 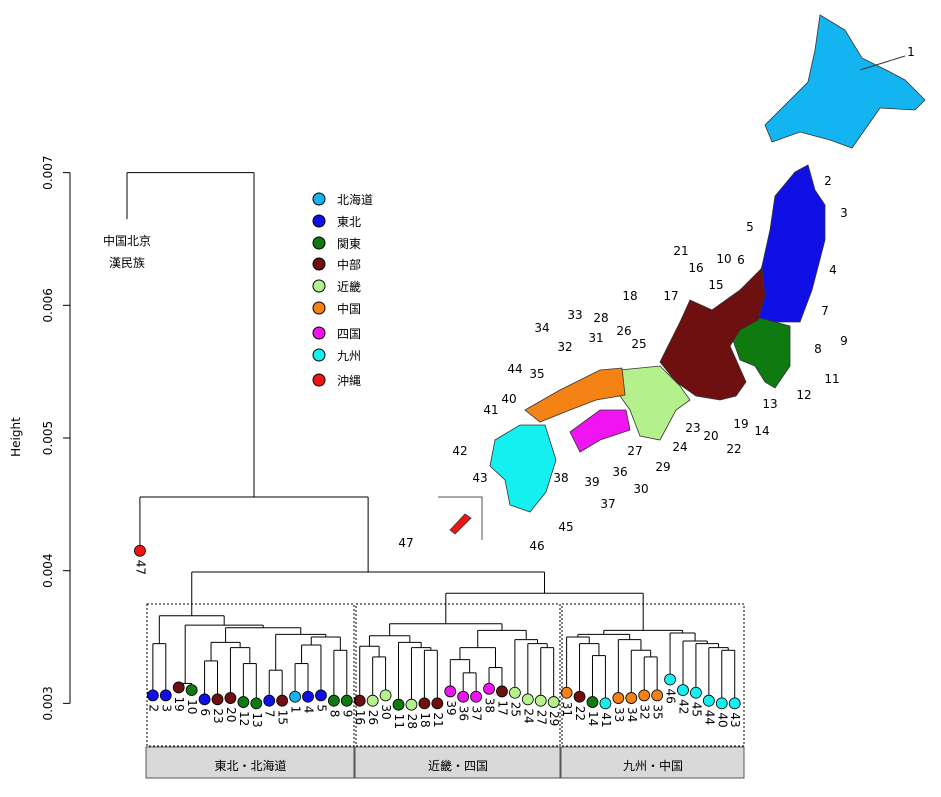 What do you see at coordinates (309, 710) in the screenshot?
I see `leaf-label: 4` at bounding box center [309, 710].